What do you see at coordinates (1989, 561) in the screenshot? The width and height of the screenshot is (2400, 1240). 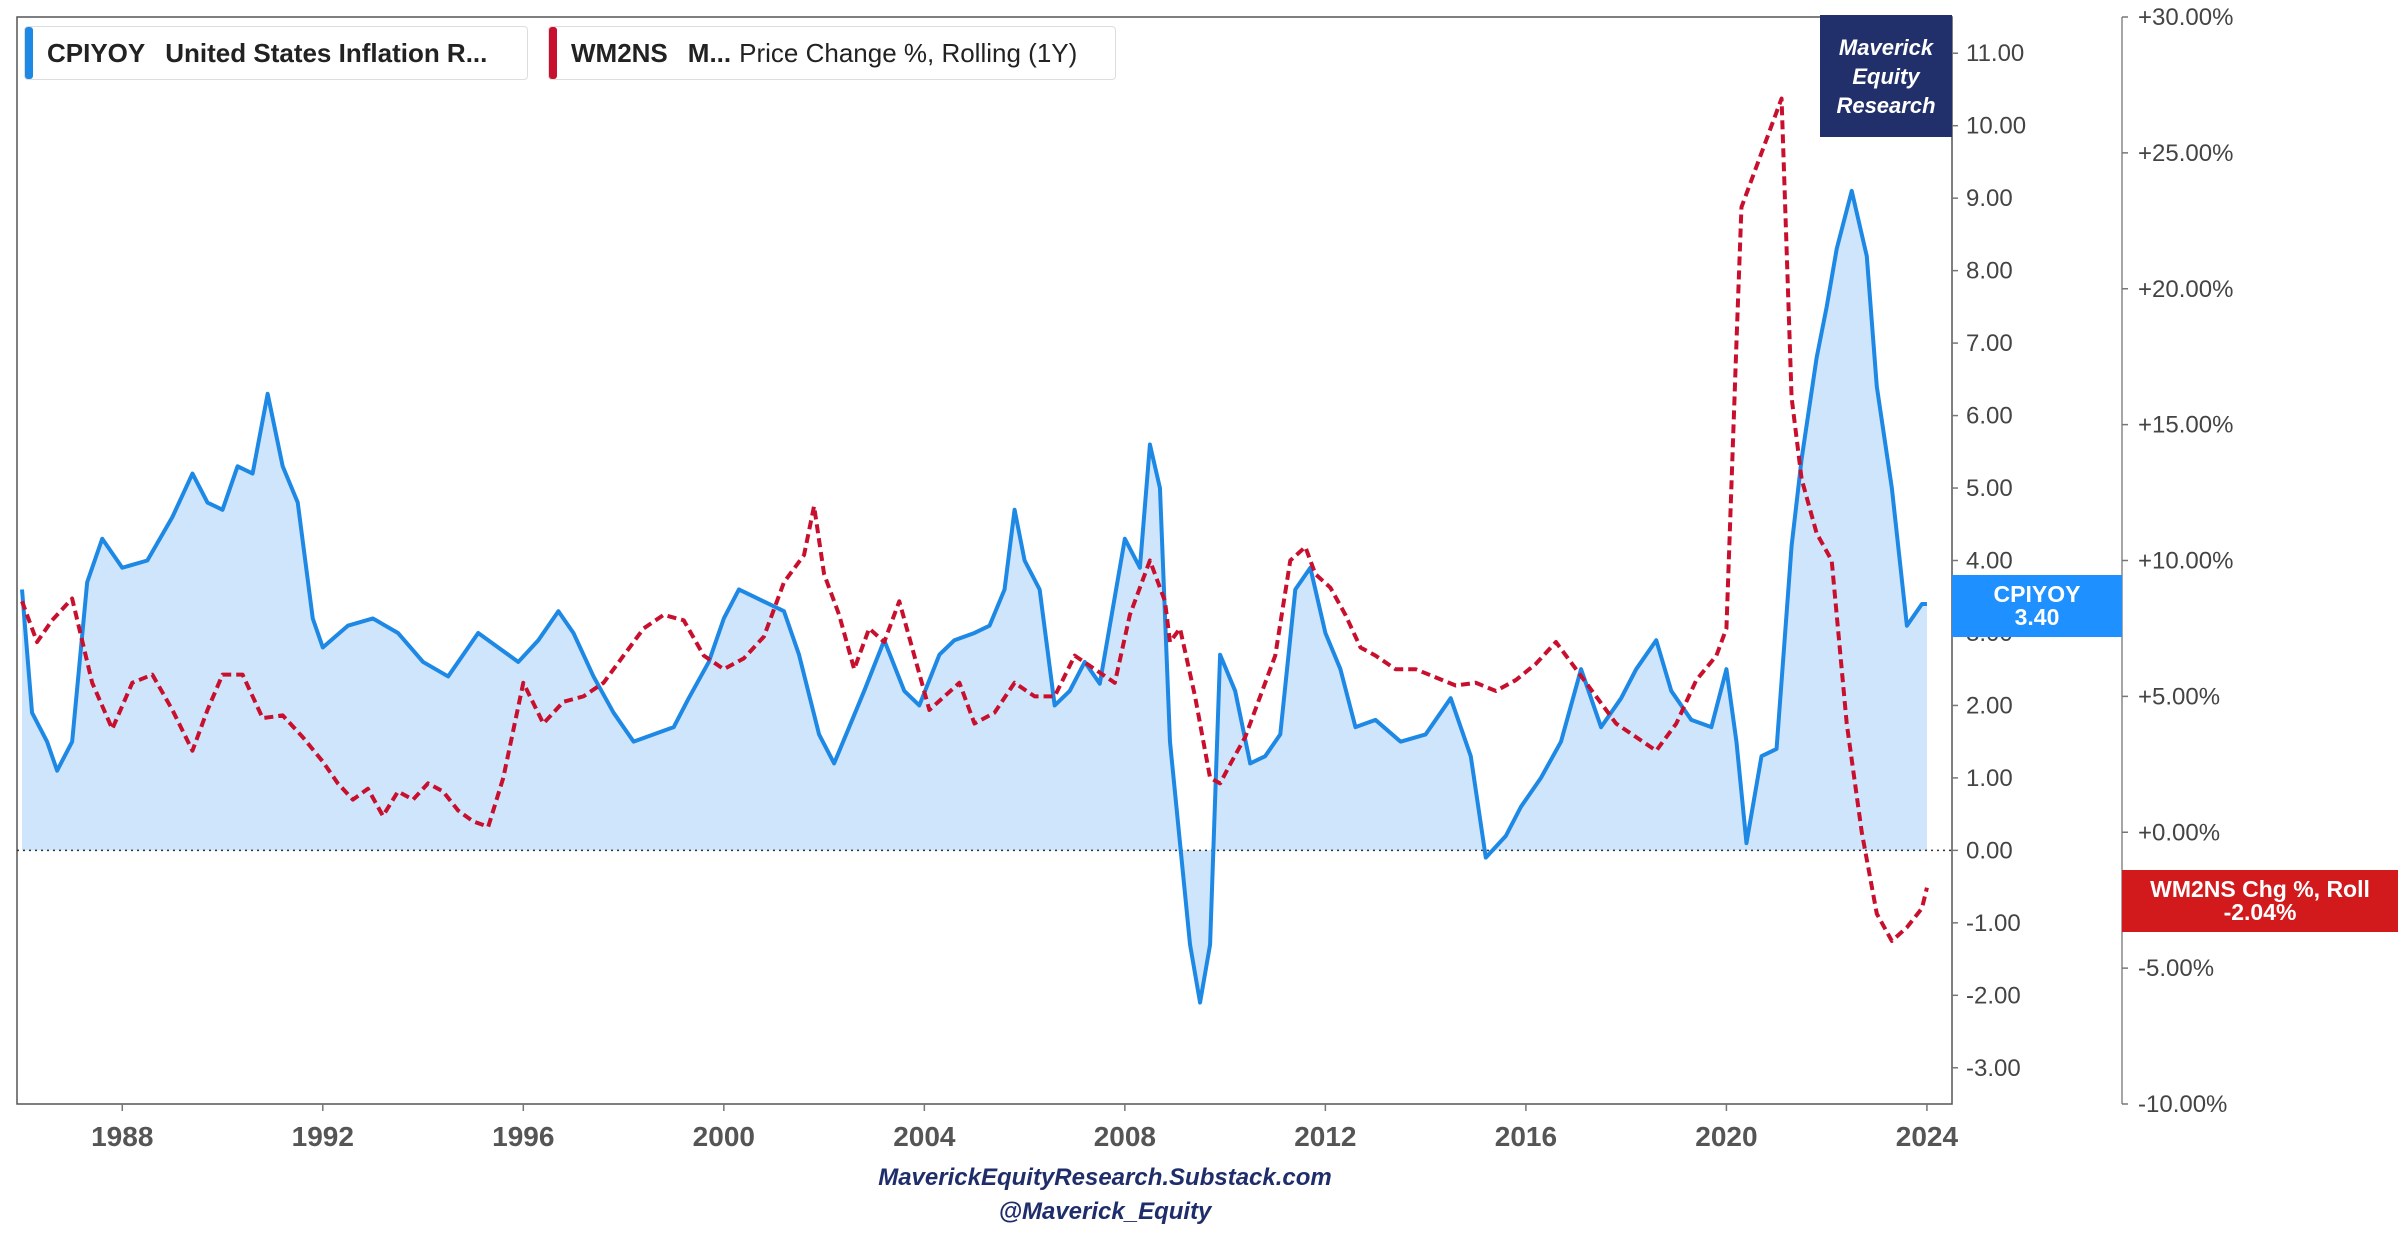 I see `y-left-tick-label: 4.00` at bounding box center [1989, 561].